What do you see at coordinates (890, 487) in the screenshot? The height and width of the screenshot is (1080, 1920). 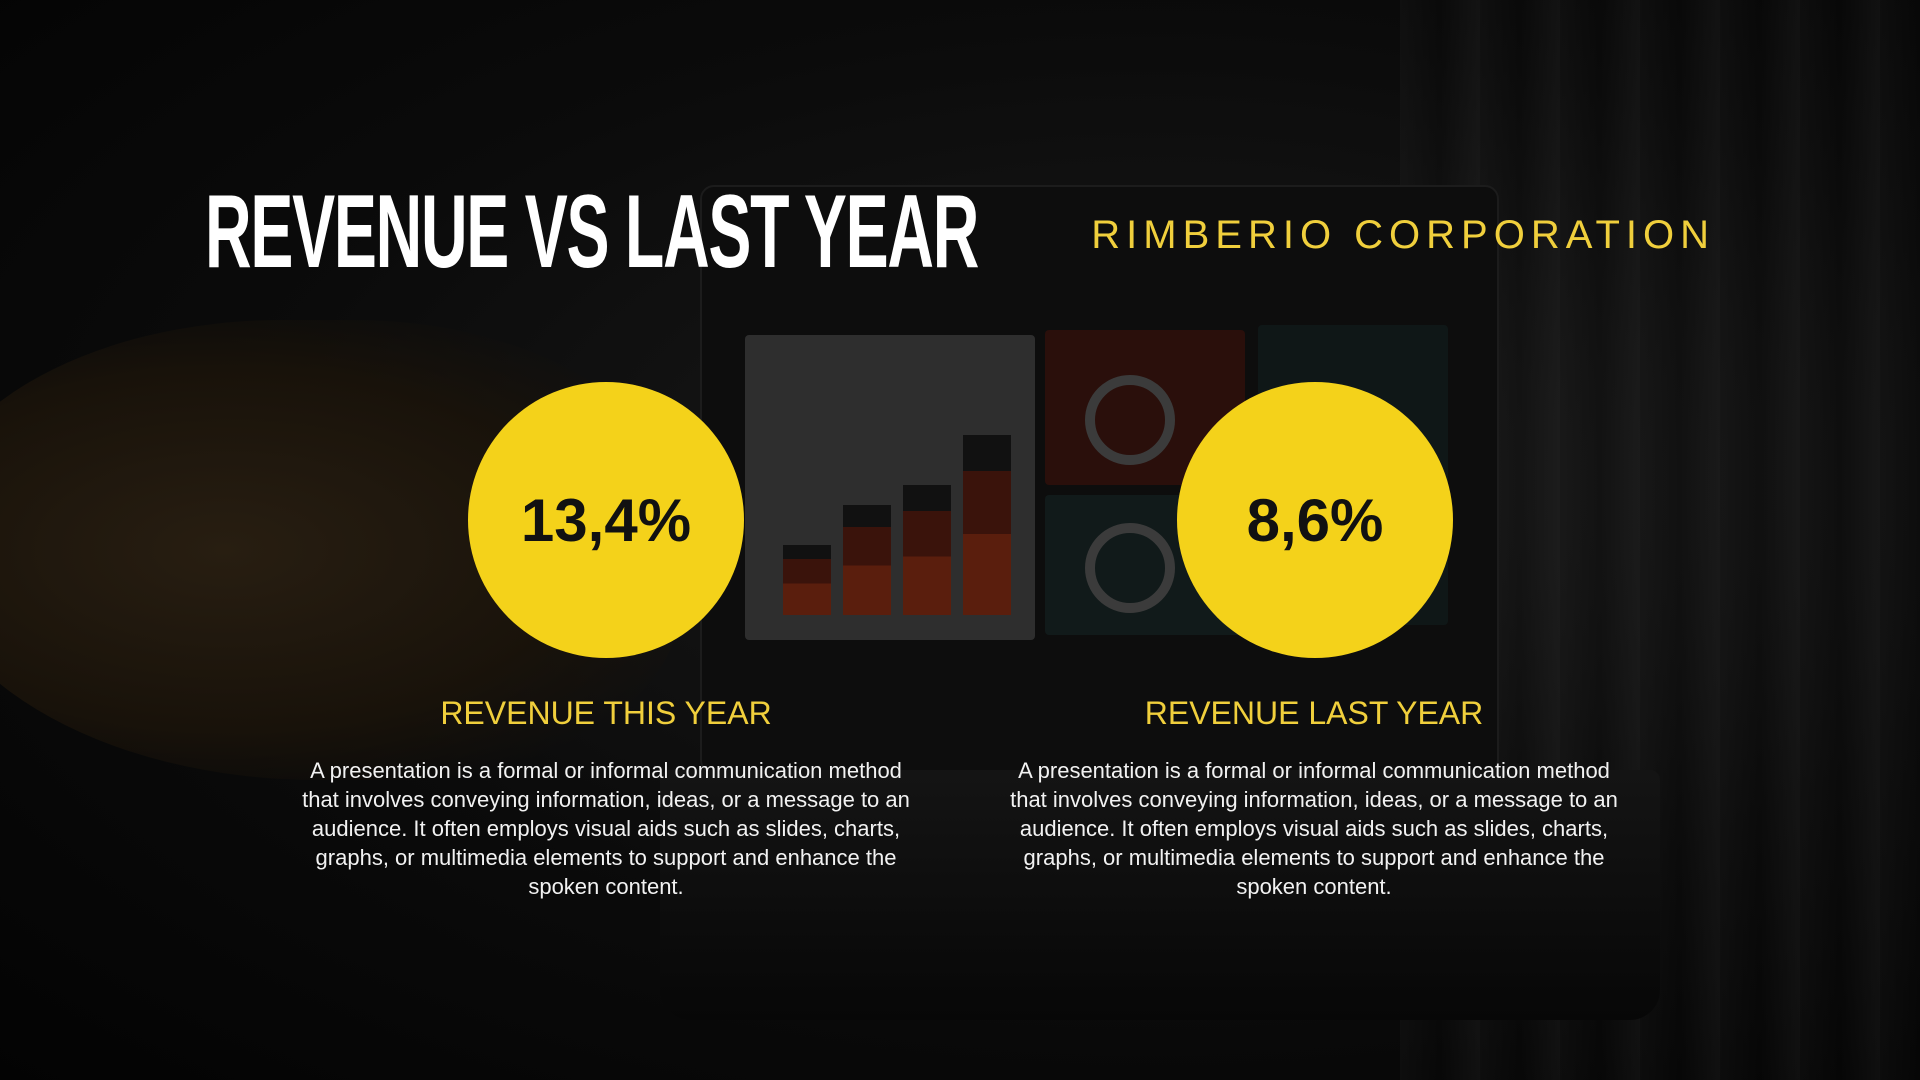 I see `background-dashboard-panel` at bounding box center [890, 487].